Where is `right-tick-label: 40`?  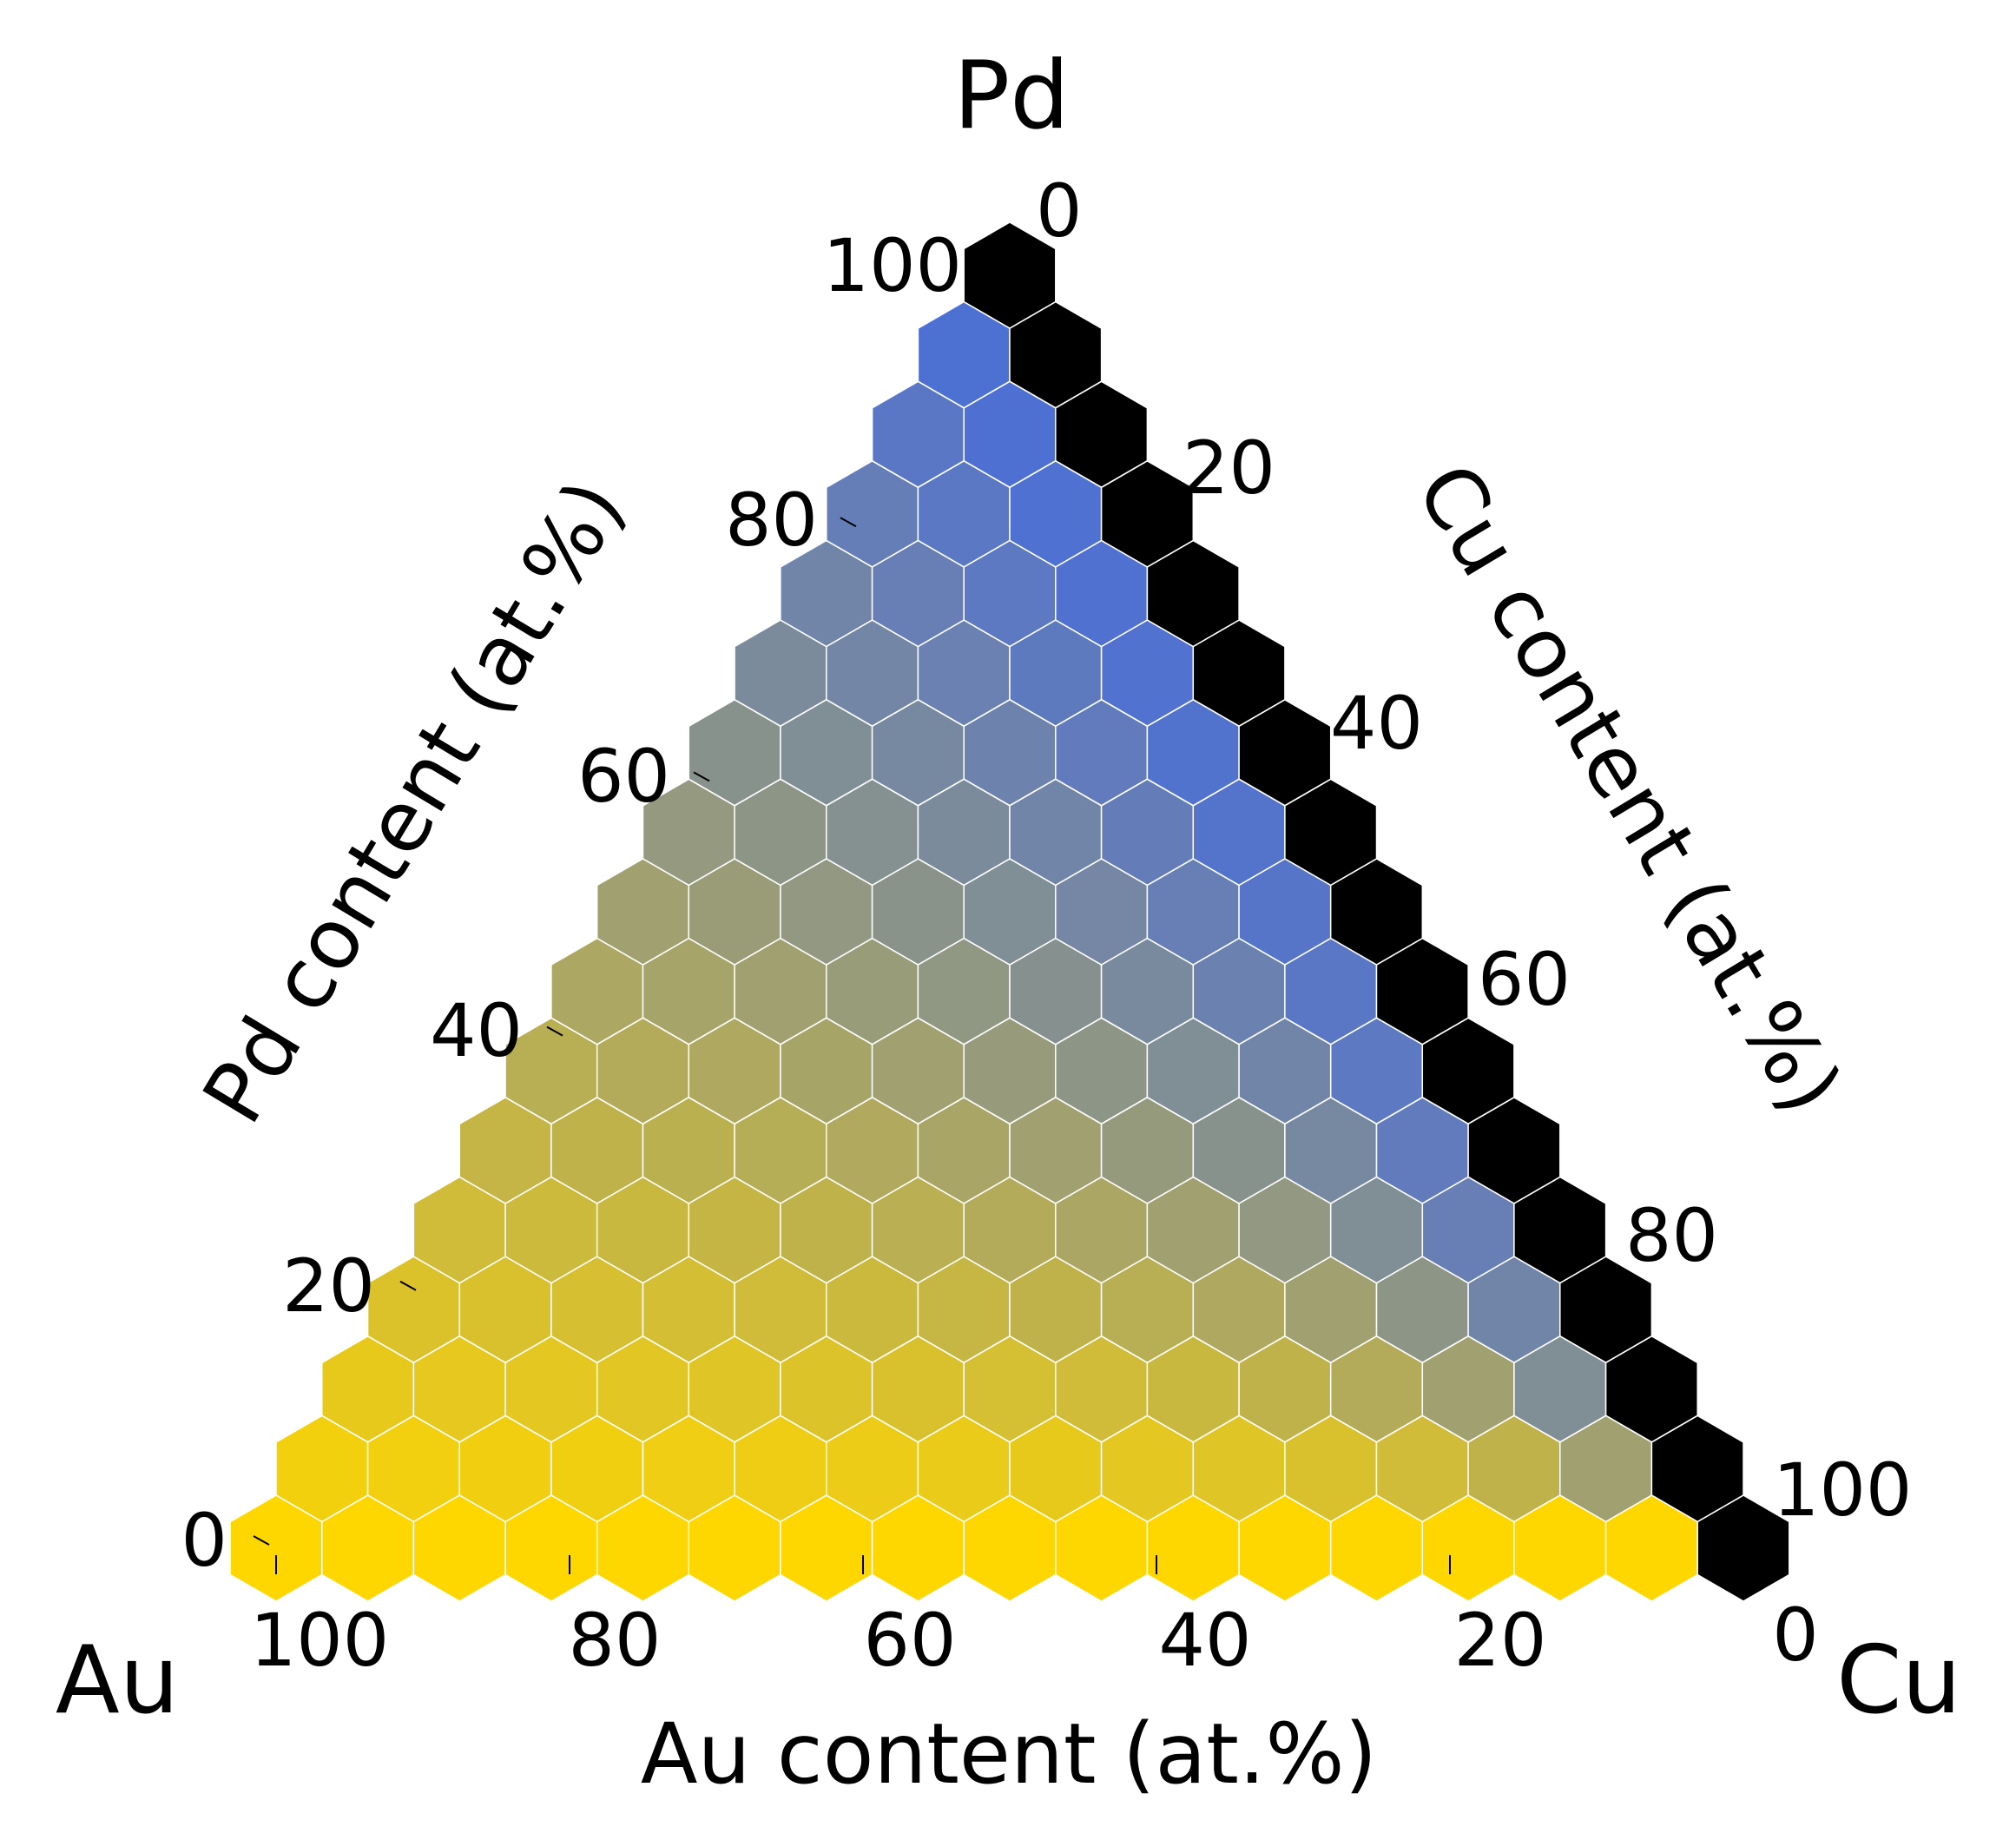 right-tick-label: 40 is located at coordinates (1376, 723).